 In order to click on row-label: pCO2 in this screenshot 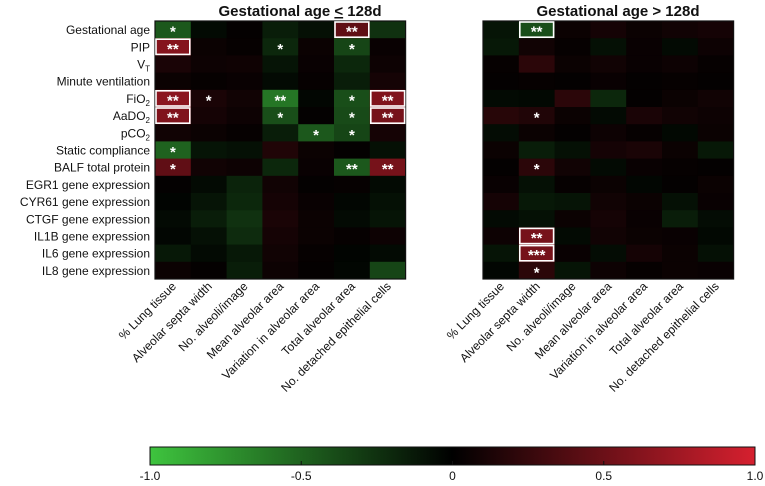, I will do `click(136, 134)`.